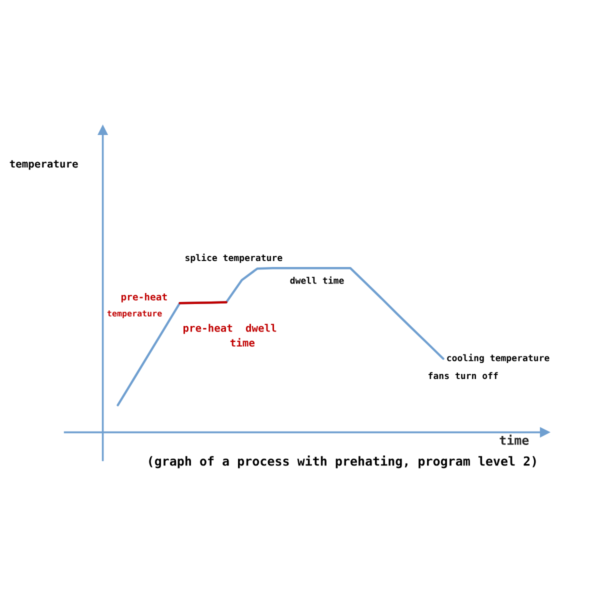  I want to click on annotation: fans turn off, so click(463, 376).